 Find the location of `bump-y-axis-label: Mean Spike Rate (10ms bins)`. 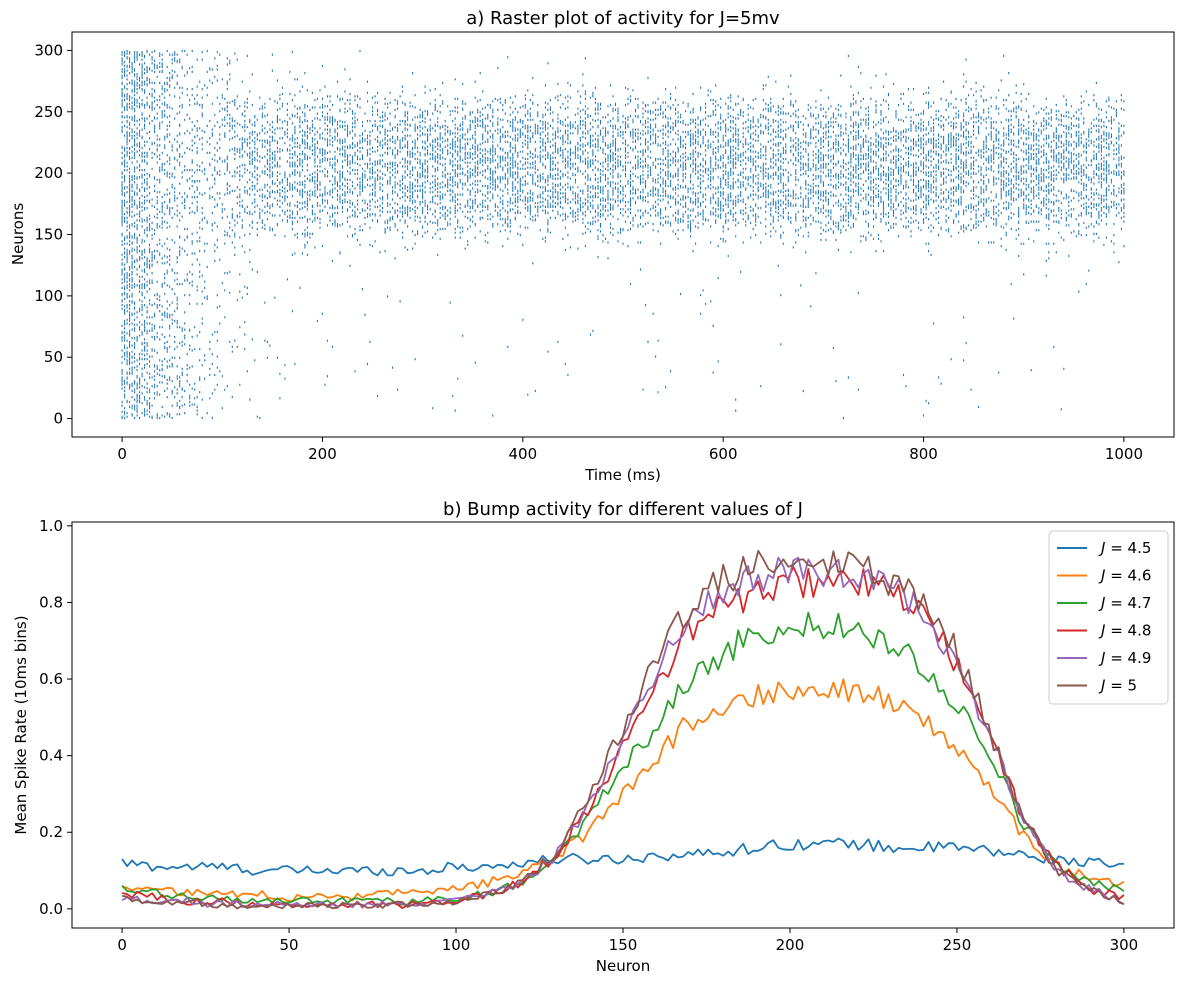

bump-y-axis-label: Mean Spike Rate (10ms bins) is located at coordinates (21, 724).